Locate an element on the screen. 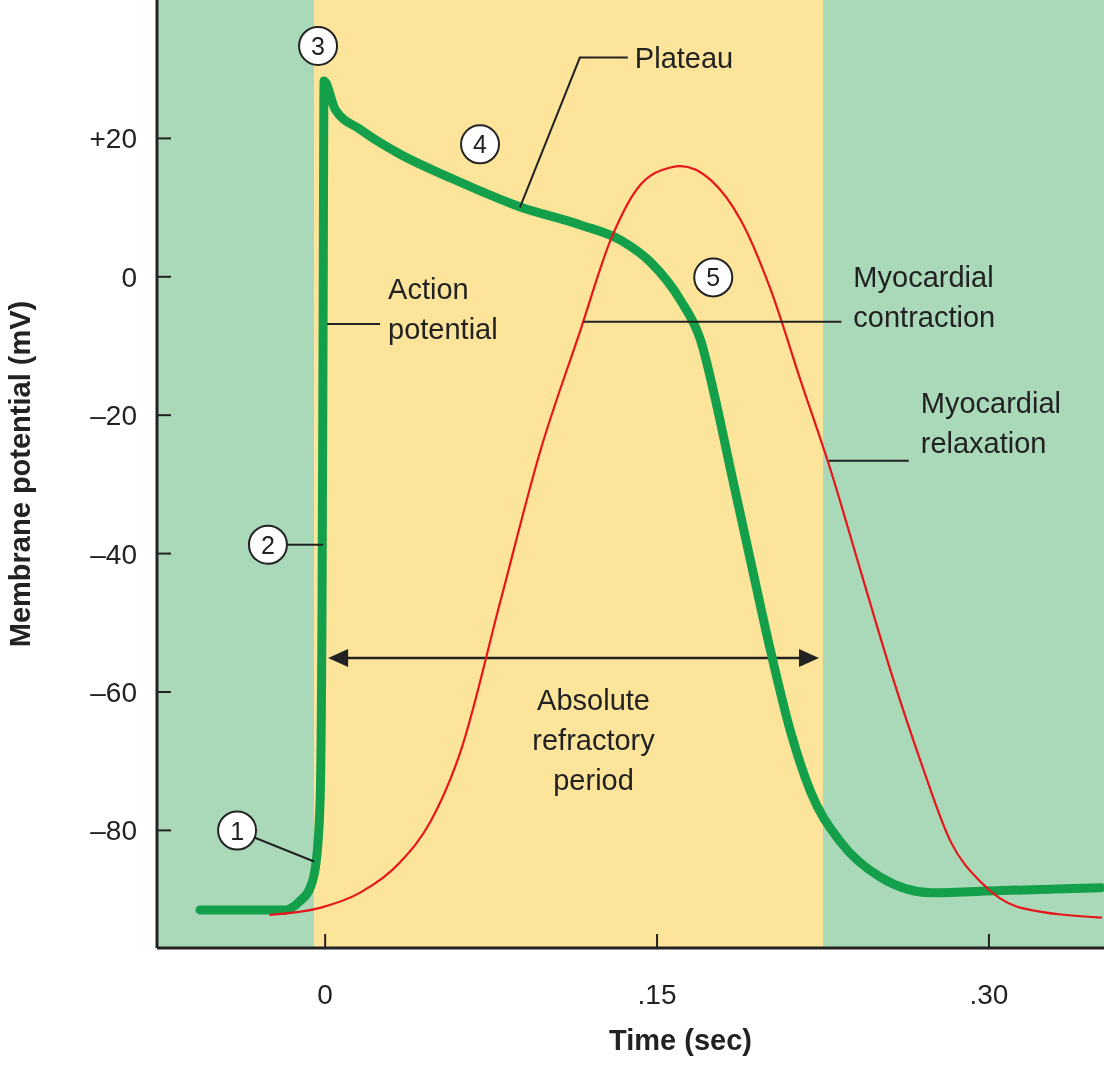 The width and height of the screenshot is (1104, 1082). y-tick-label: –60 is located at coordinates (113, 692).